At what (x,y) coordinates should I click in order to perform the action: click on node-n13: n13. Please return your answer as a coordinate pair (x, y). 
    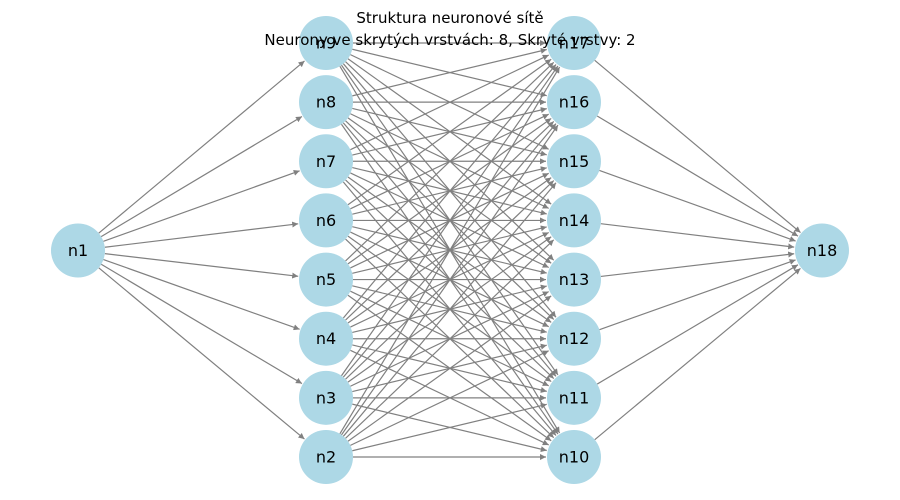
    Looking at the image, I should click on (574, 279).